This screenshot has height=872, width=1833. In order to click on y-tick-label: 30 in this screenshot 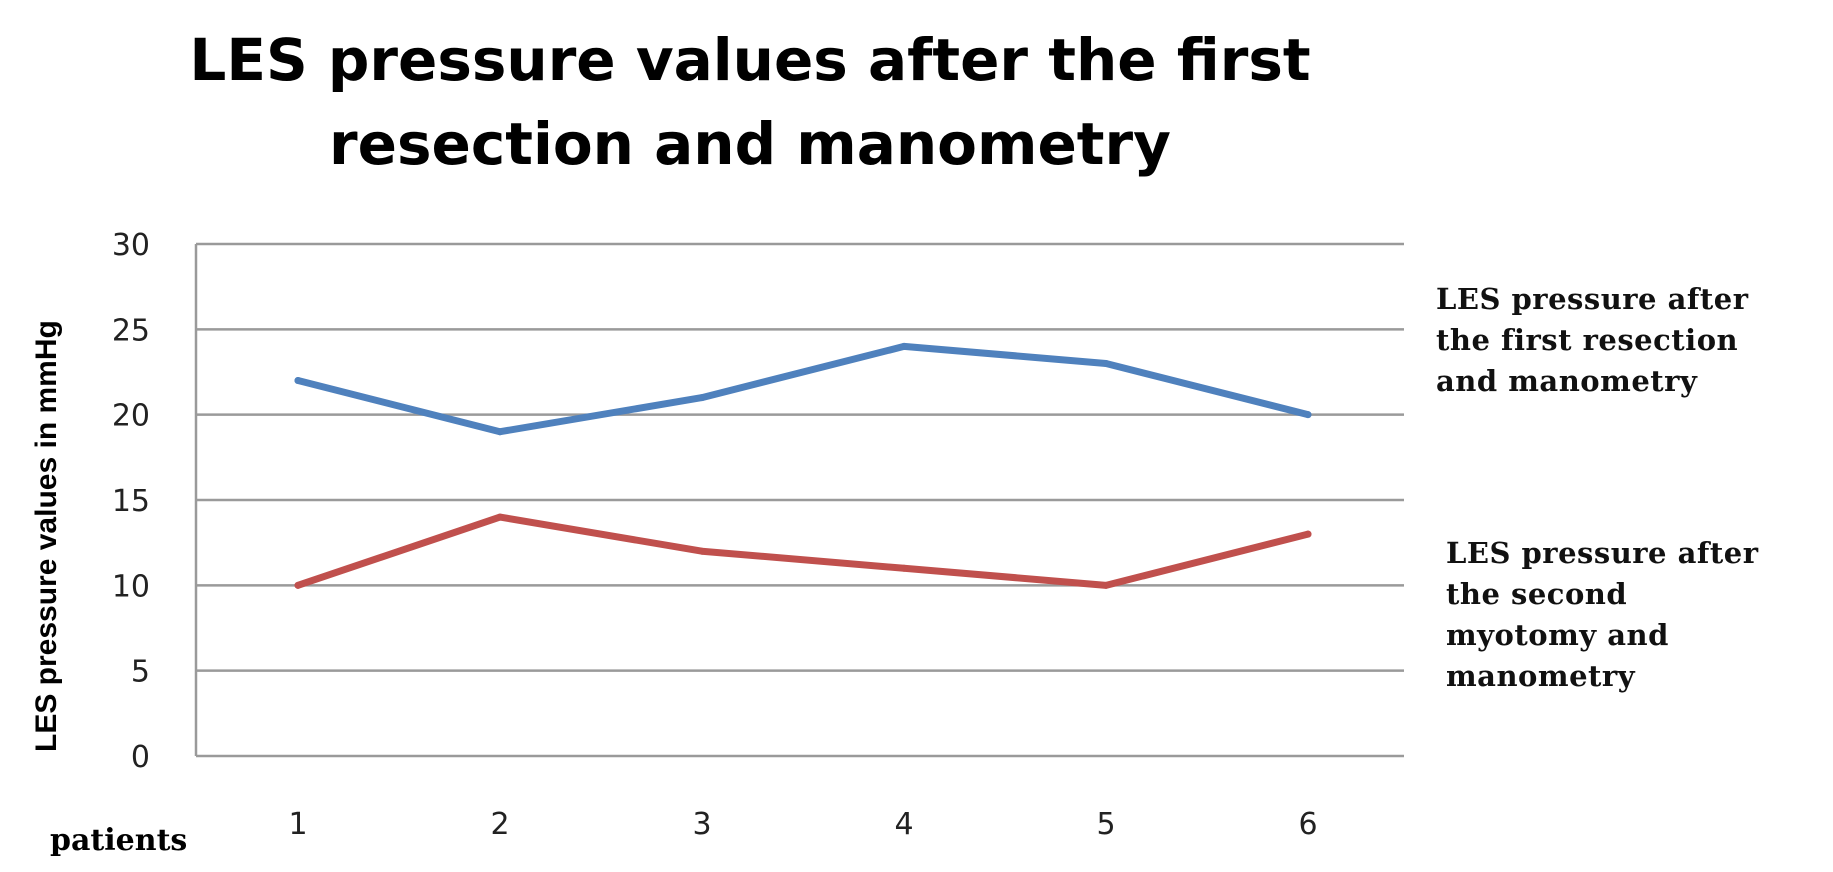, I will do `click(131, 245)`.